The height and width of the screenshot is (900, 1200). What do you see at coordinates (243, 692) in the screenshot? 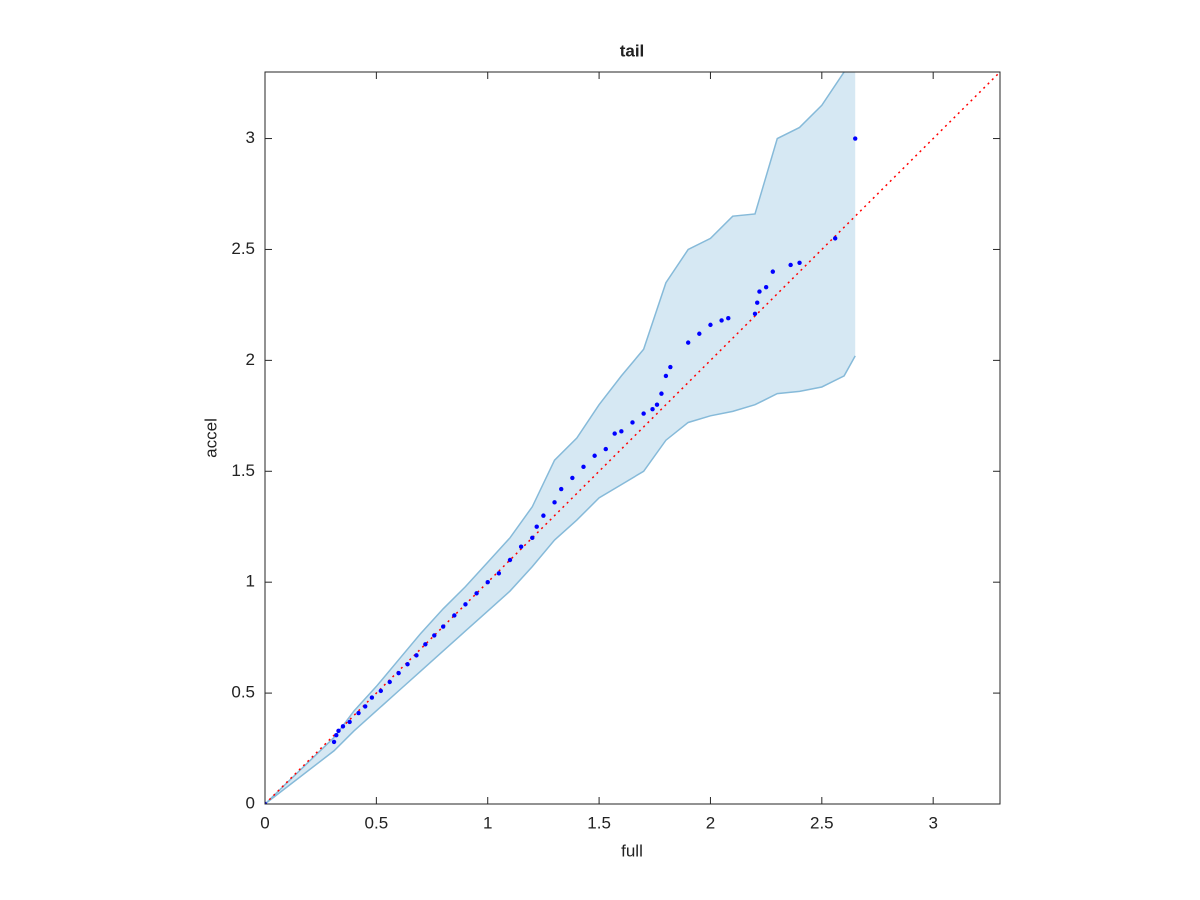
I see `y-tick-label: 0.5` at bounding box center [243, 692].